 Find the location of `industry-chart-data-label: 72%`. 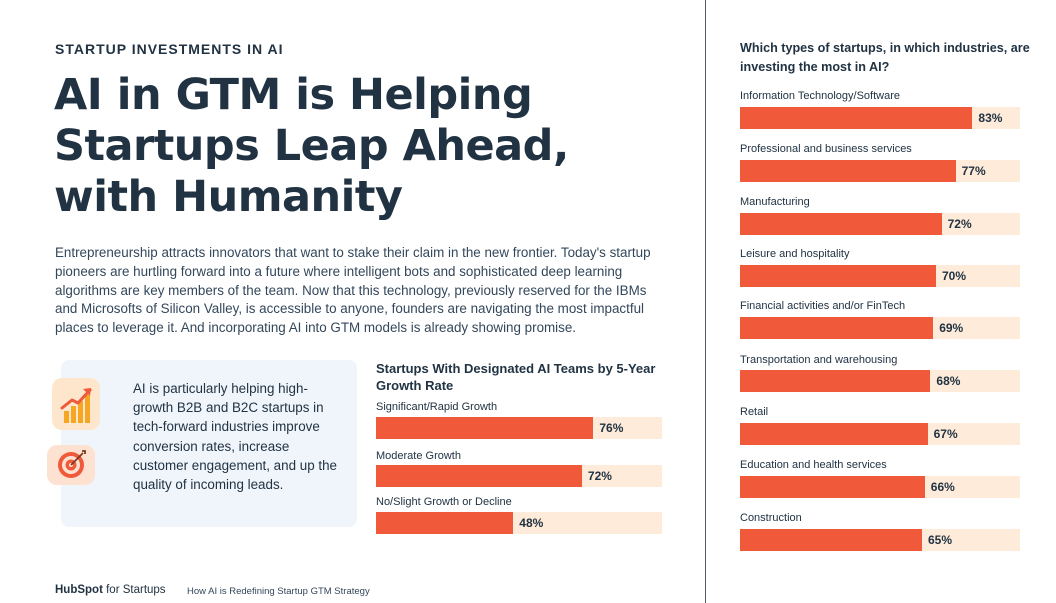

industry-chart-data-label: 72% is located at coordinates (959, 224).